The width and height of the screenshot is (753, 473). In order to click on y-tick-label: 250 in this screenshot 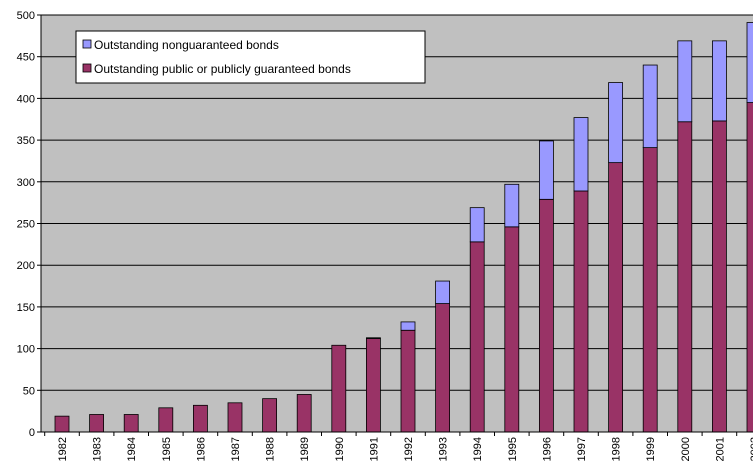, I will do `click(26, 225)`.